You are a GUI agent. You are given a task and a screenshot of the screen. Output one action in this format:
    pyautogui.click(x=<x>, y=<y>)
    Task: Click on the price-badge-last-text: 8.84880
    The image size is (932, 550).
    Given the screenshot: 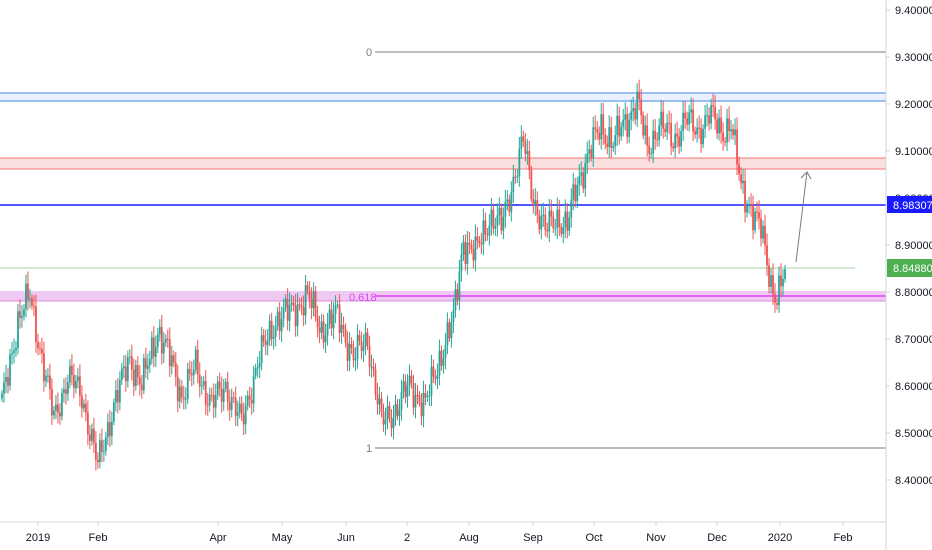 What is the action you would take?
    pyautogui.click(x=912, y=269)
    